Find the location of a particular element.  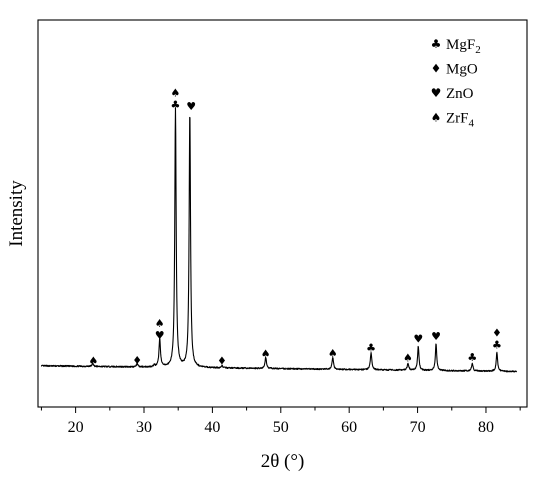

legend-symbol-mgo: ♦ is located at coordinates (436, 69).